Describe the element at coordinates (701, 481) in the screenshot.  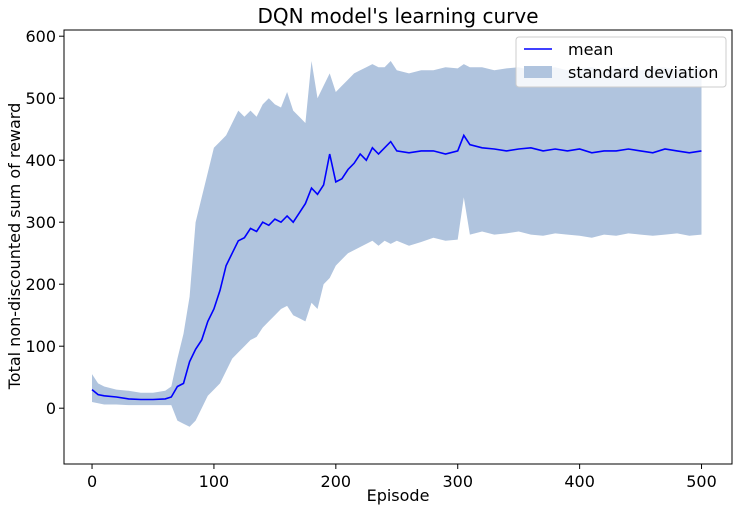
I see `x-tick-label: 500` at that location.